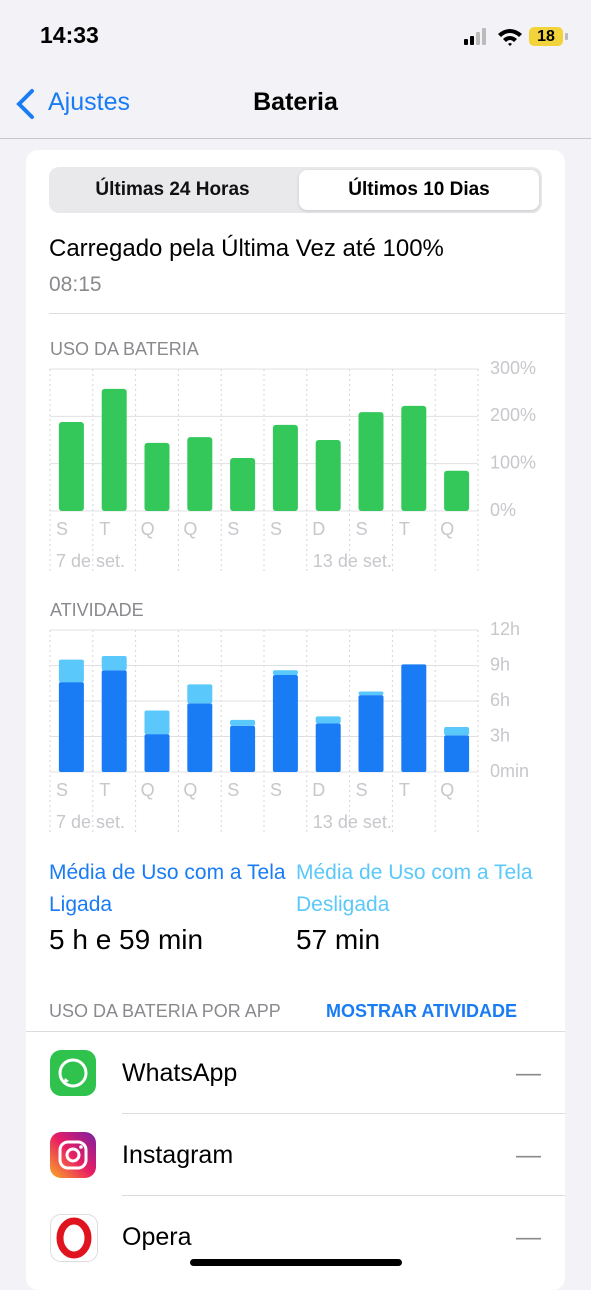 This screenshot has height=1290, width=591. Describe the element at coordinates (516, 36) in the screenshot. I see `status-icons: 18` at that location.